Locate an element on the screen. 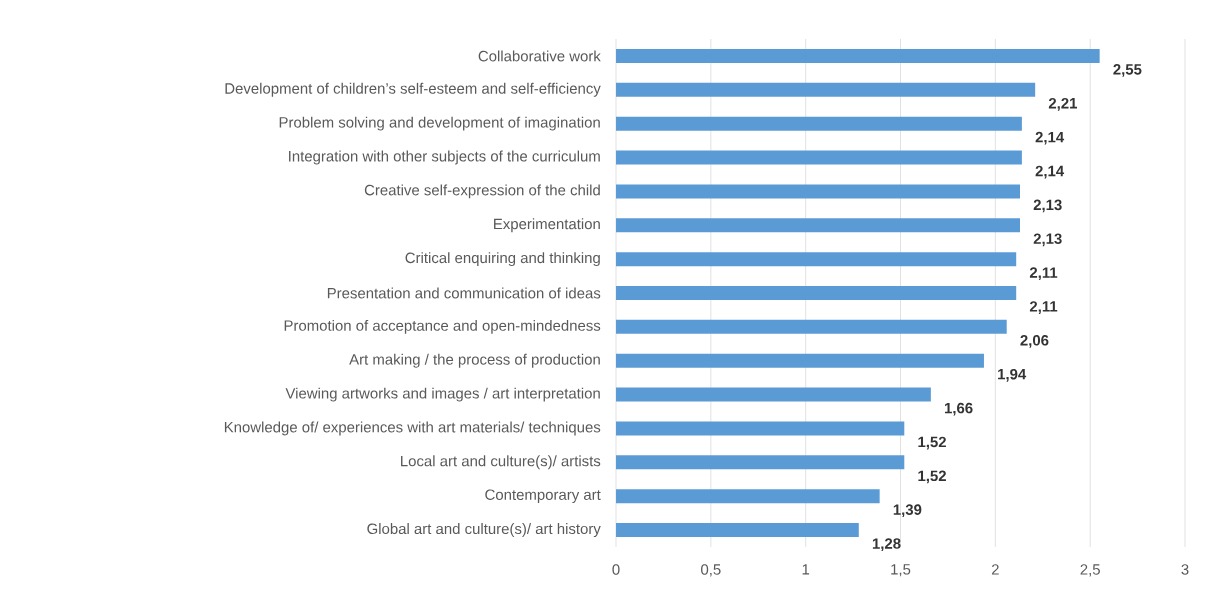  y-tick-label: Integration with other subjects of the curriculum is located at coordinates (444, 157).